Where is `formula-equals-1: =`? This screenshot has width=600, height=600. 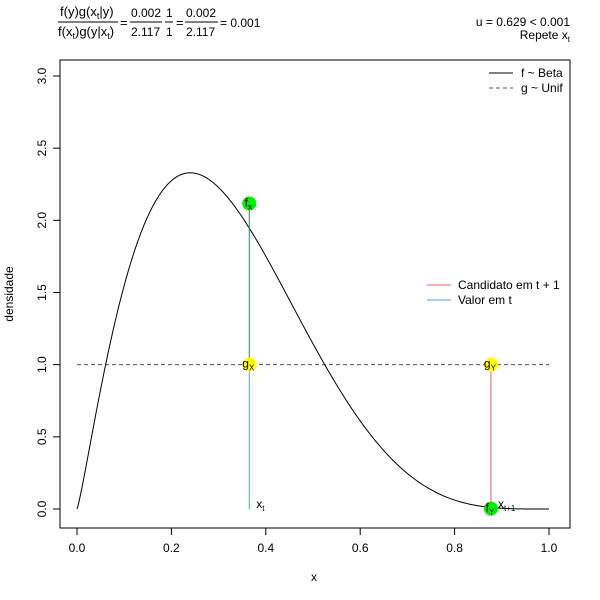
formula-equals-1: = is located at coordinates (124, 22).